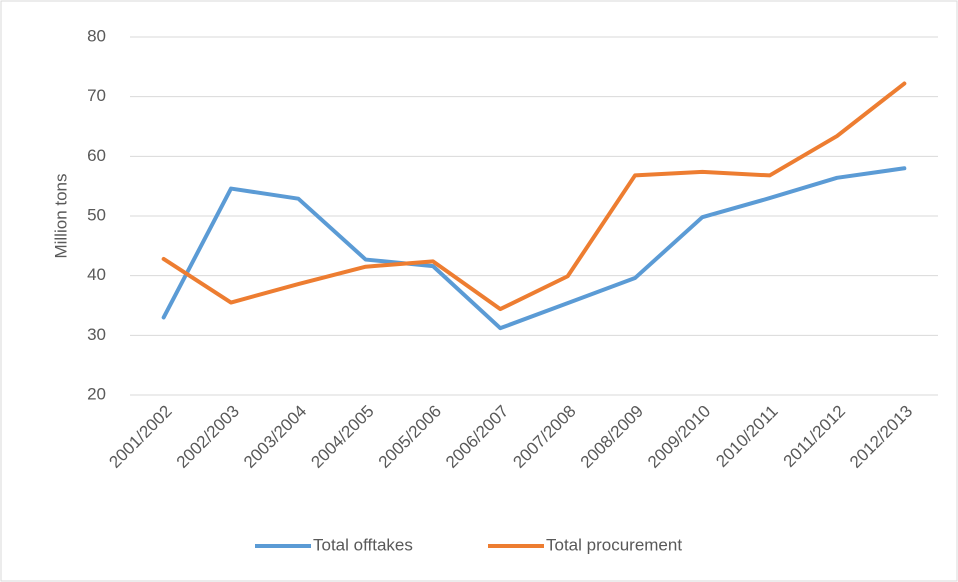  Describe the element at coordinates (60, 215) in the screenshot. I see `y-axis-label: Million tons` at that location.